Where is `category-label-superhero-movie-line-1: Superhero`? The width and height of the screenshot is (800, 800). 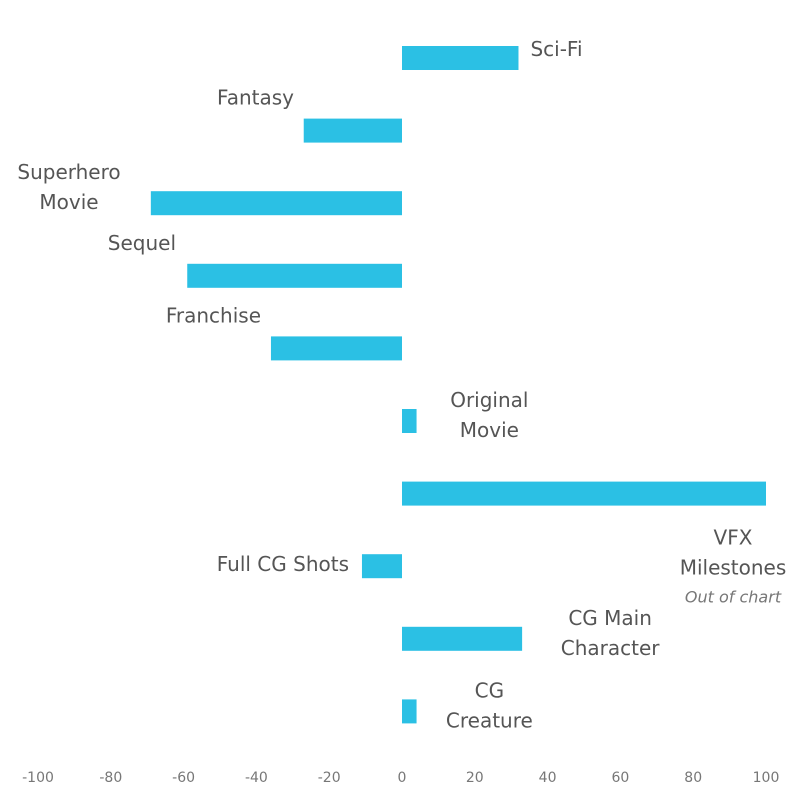 category-label-superhero-movie-line-1: Superhero is located at coordinates (68, 172).